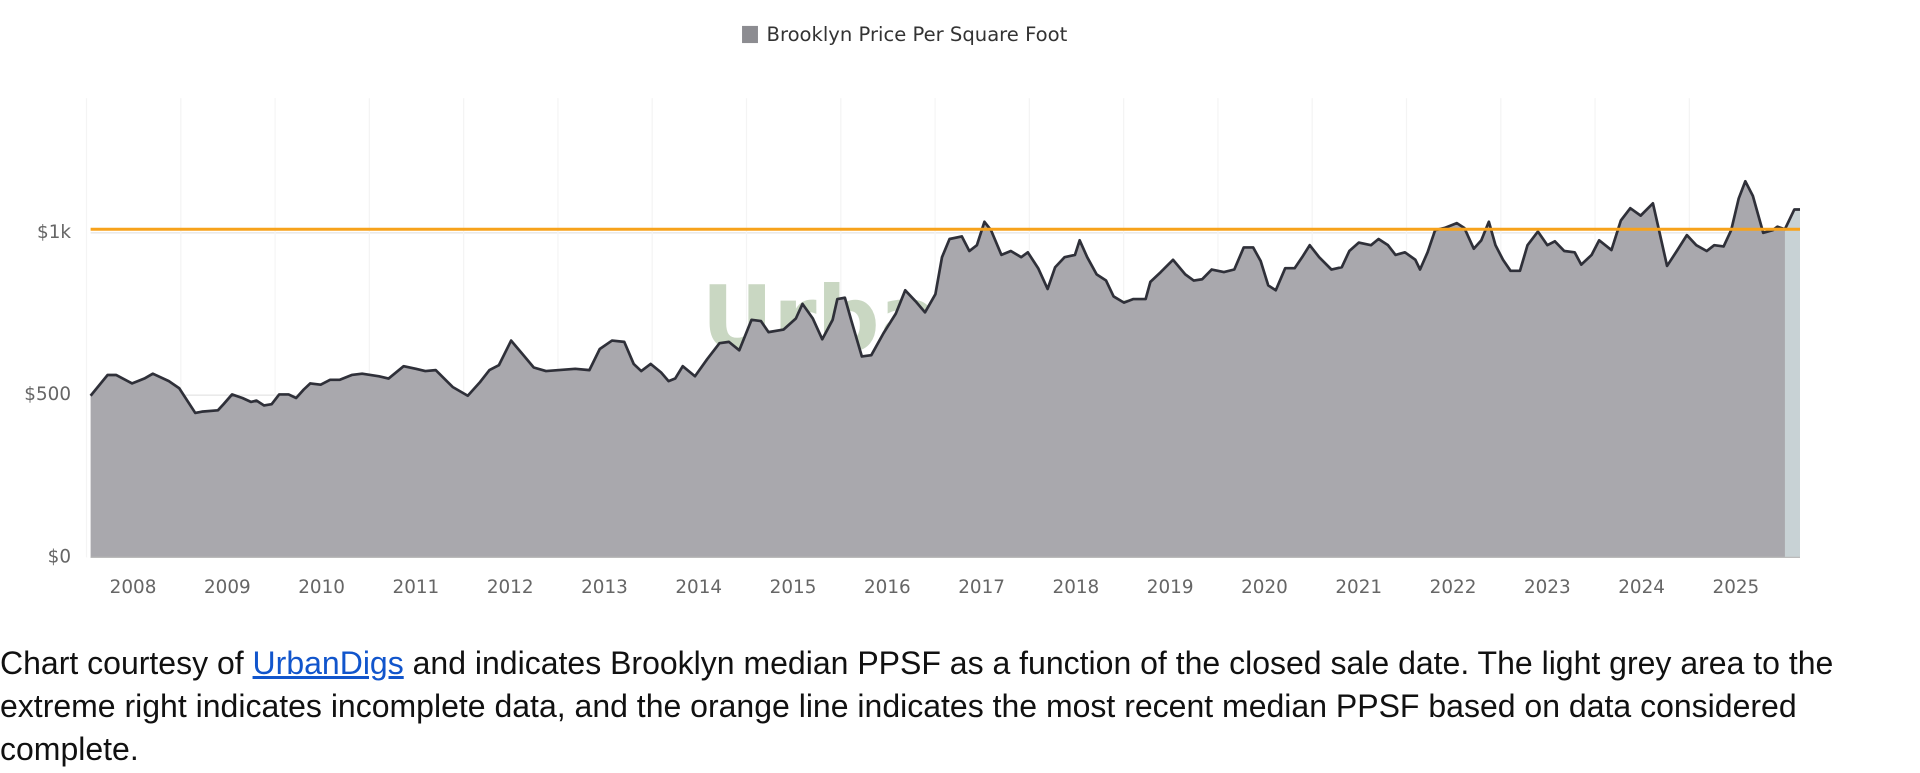  Describe the element at coordinates (510, 587) in the screenshot. I see `x-tick-label: 2012` at that location.